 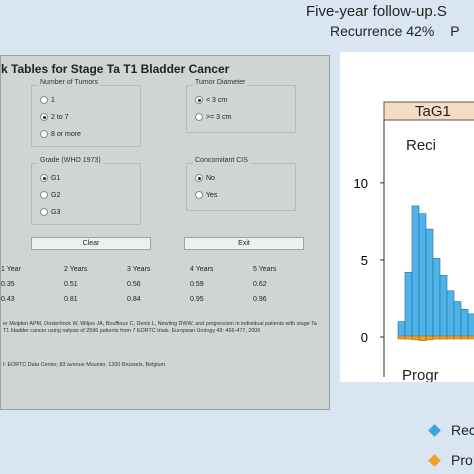 What do you see at coordinates (210, 178) in the screenshot?
I see `option-label: No` at bounding box center [210, 178].